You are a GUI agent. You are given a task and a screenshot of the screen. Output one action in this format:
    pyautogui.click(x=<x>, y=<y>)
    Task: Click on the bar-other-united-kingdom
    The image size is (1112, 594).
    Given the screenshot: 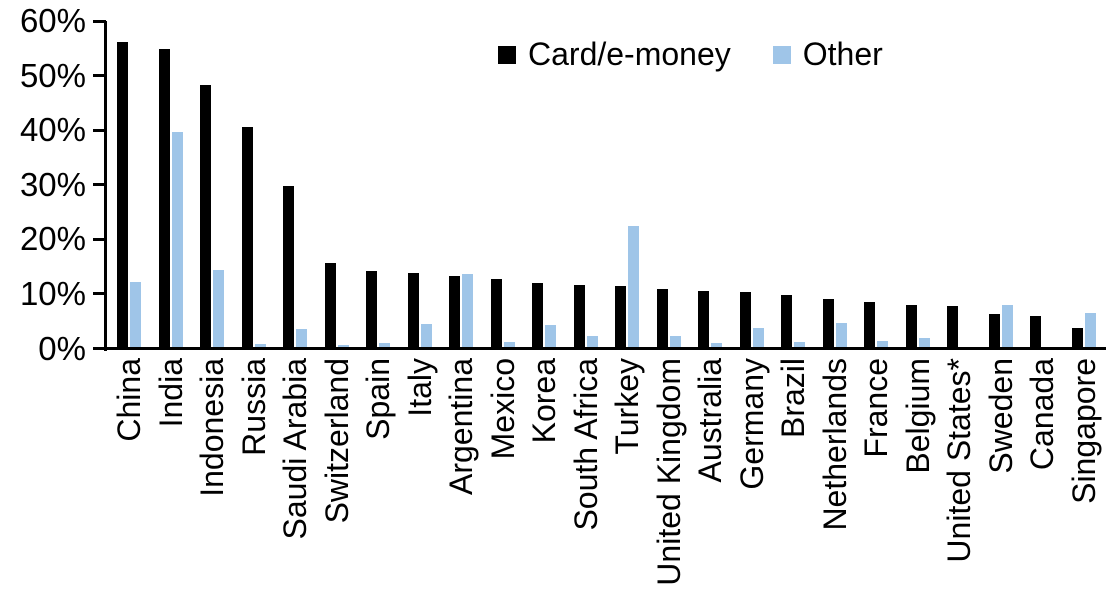 What is the action you would take?
    pyautogui.click(x=675, y=342)
    